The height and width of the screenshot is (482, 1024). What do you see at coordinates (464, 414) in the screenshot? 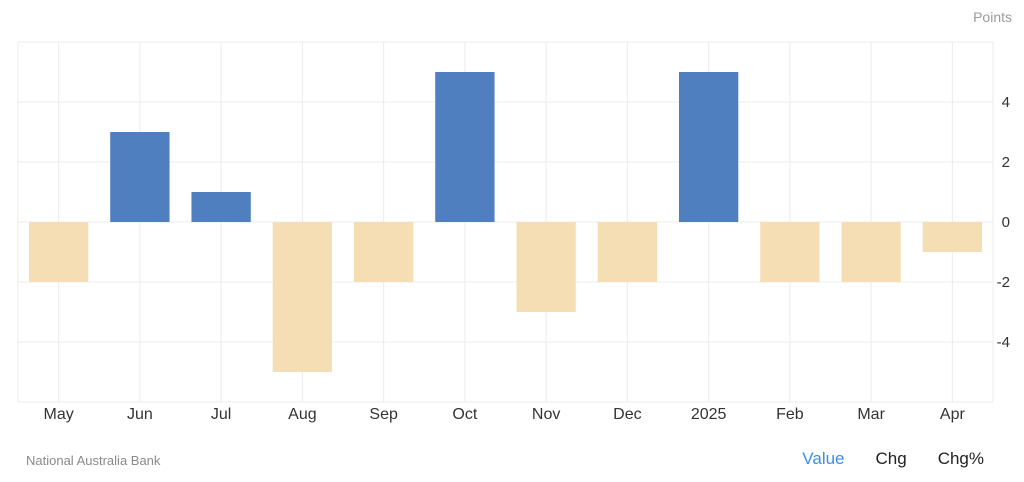
I see `x-tick-label: Oct` at bounding box center [464, 414].